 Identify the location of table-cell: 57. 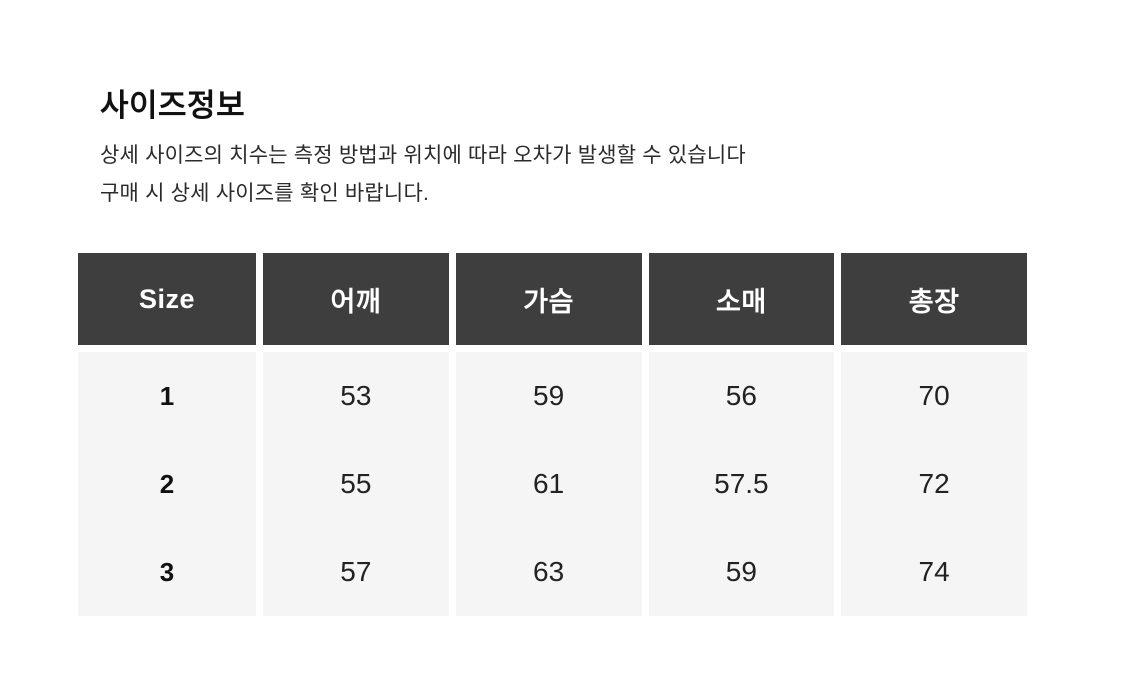
(356, 572).